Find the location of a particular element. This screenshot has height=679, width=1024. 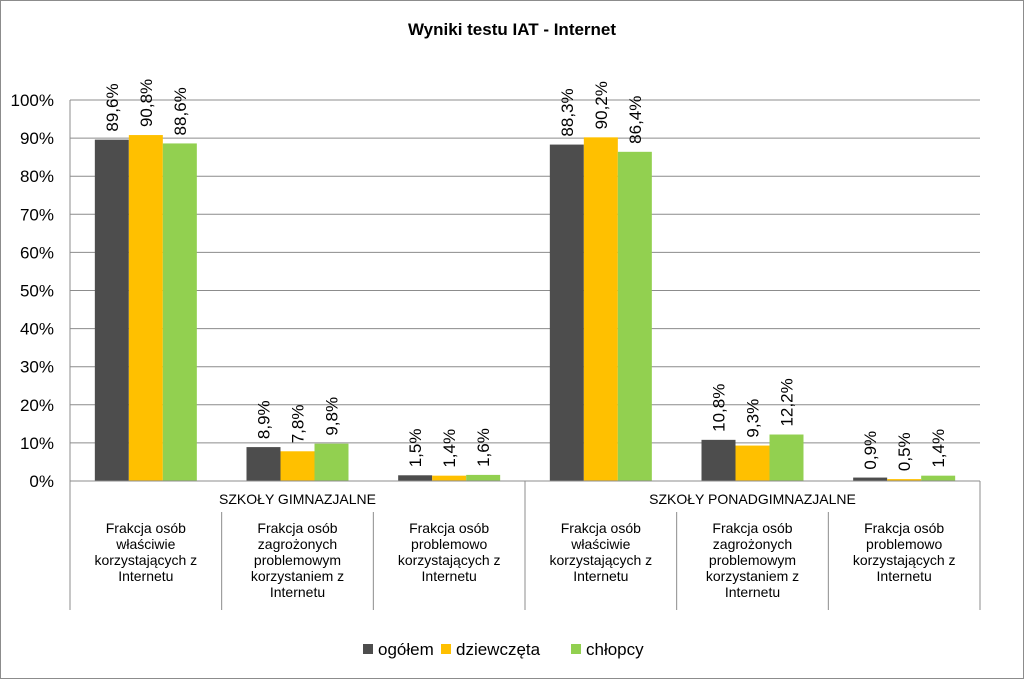

y-tick-label: 20% is located at coordinates (37, 405).